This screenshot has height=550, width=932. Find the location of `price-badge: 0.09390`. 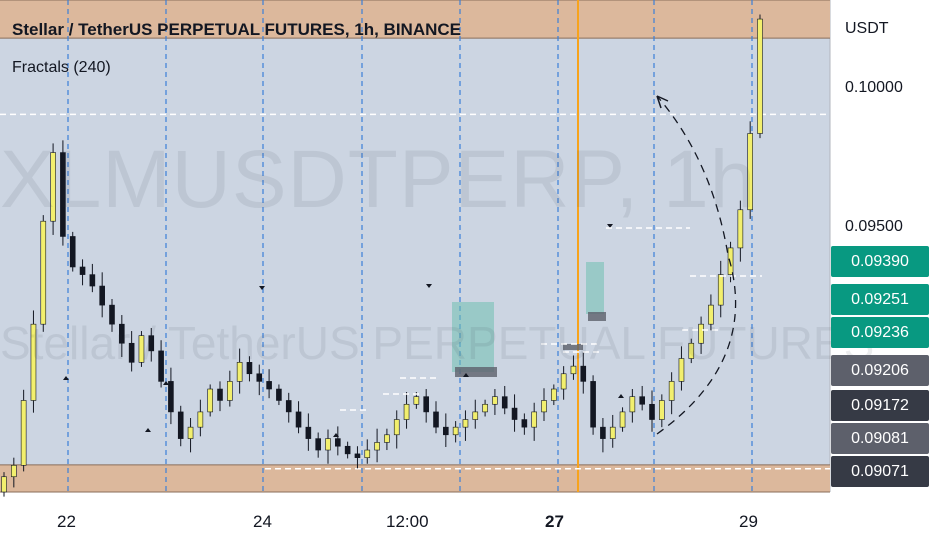

price-badge: 0.09390 is located at coordinates (880, 261).